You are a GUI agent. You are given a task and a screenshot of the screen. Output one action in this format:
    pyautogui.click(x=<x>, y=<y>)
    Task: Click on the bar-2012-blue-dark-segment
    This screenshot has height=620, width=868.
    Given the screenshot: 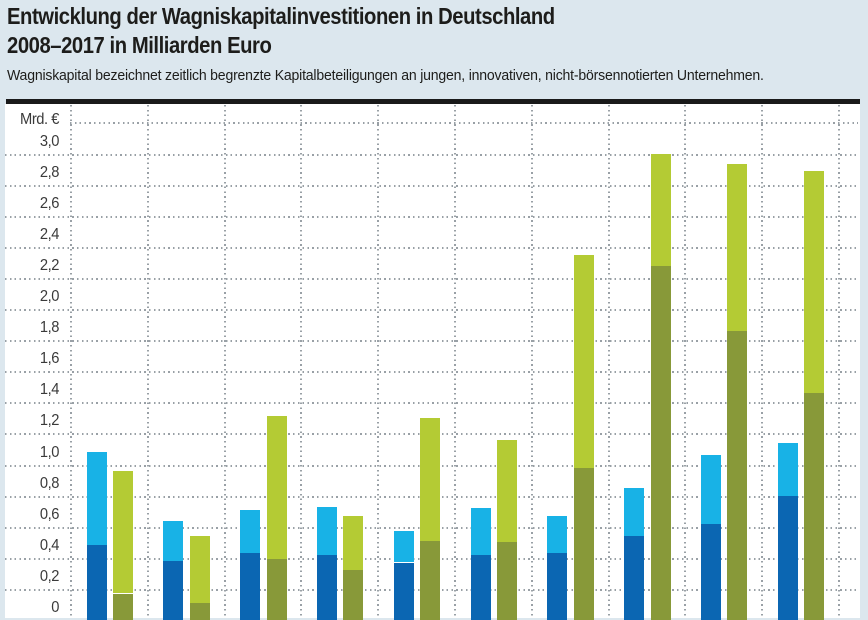 What is the action you would take?
    pyautogui.click(x=404, y=591)
    